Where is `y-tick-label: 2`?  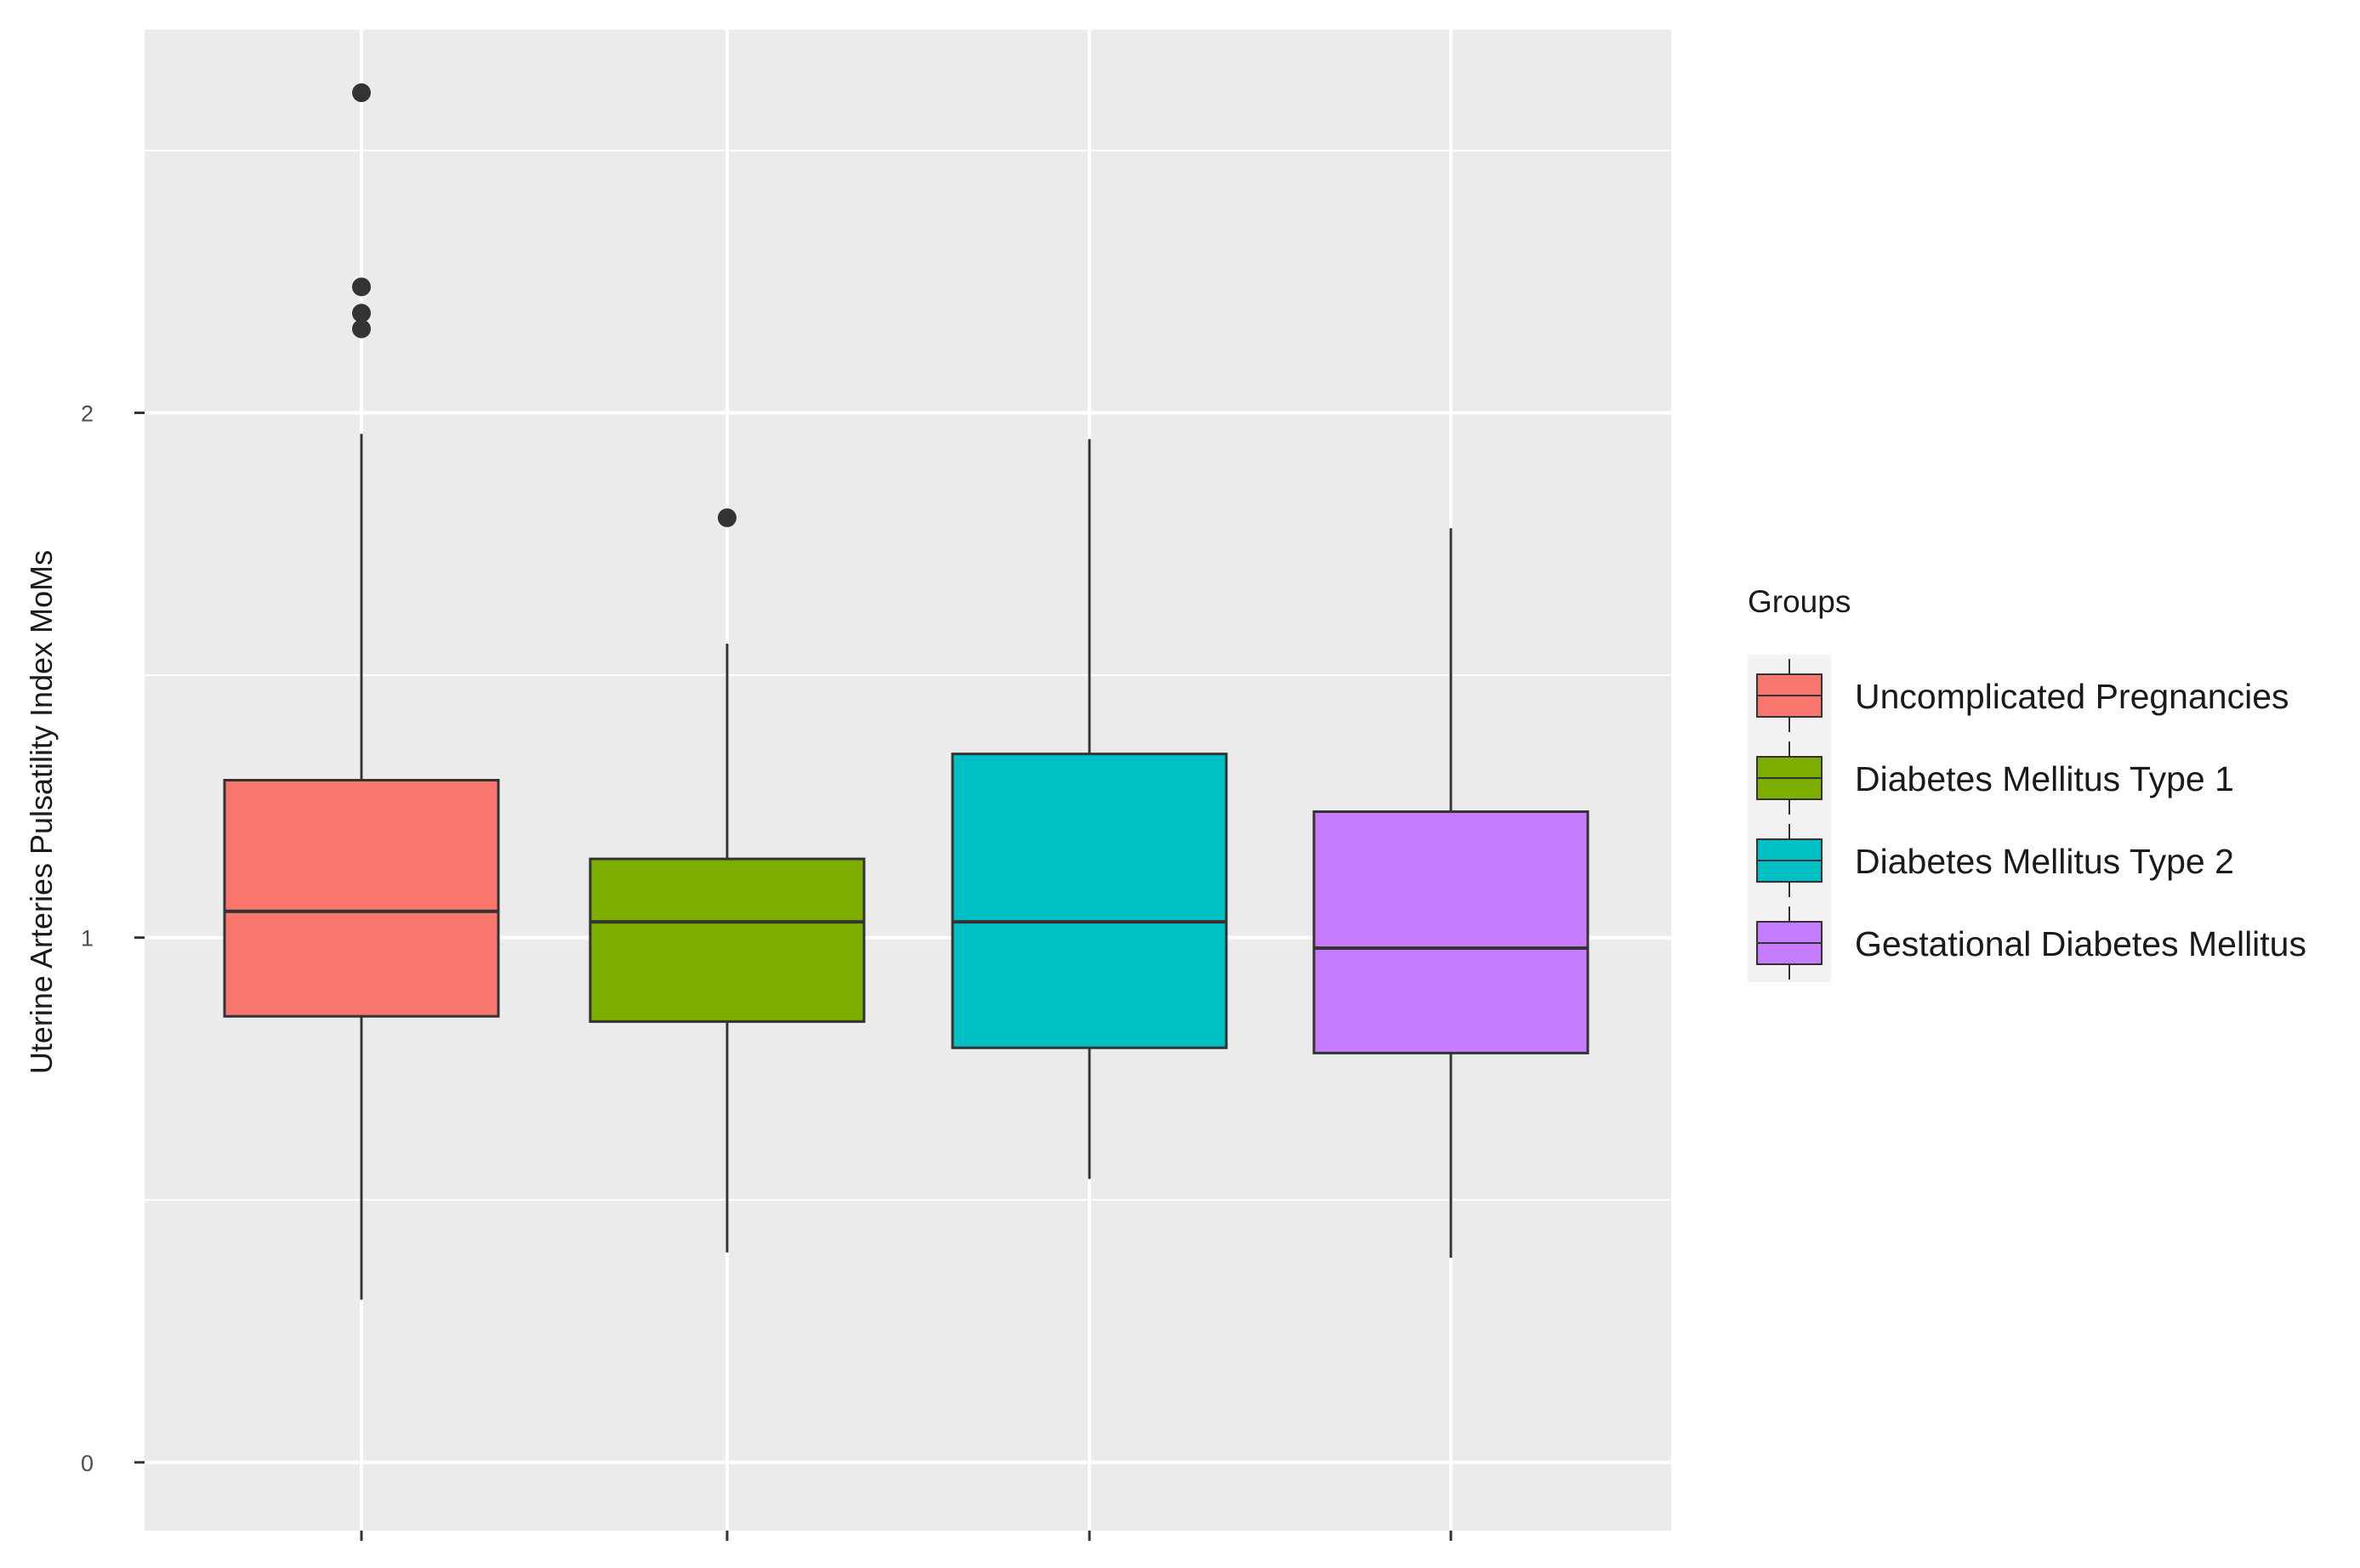
y-tick-label: 2 is located at coordinates (87, 414).